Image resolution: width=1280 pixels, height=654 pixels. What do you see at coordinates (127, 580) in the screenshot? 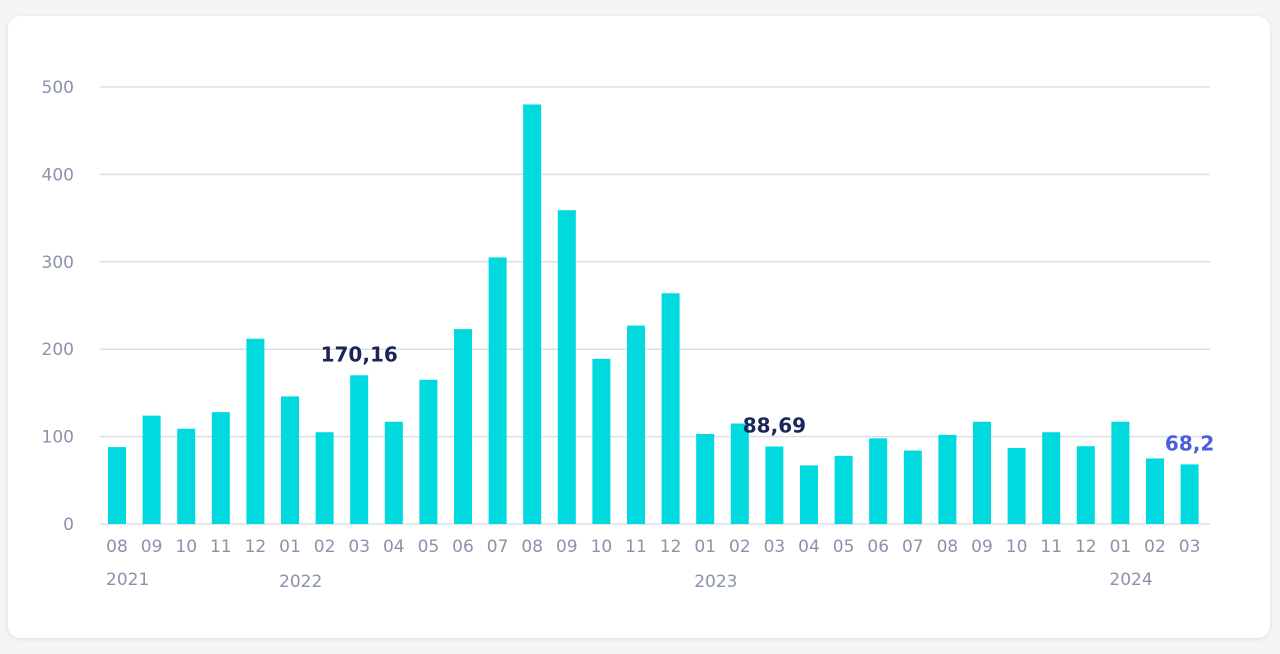
I see `year-label: 2021` at bounding box center [127, 580].